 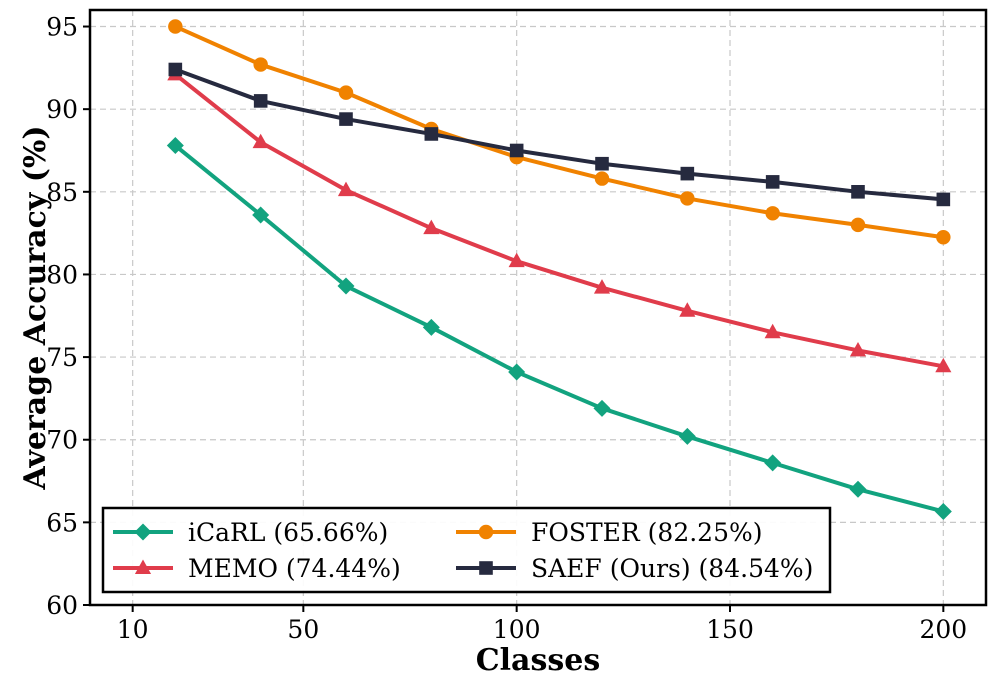 I want to click on x-axis-title: Classes, so click(x=538, y=660).